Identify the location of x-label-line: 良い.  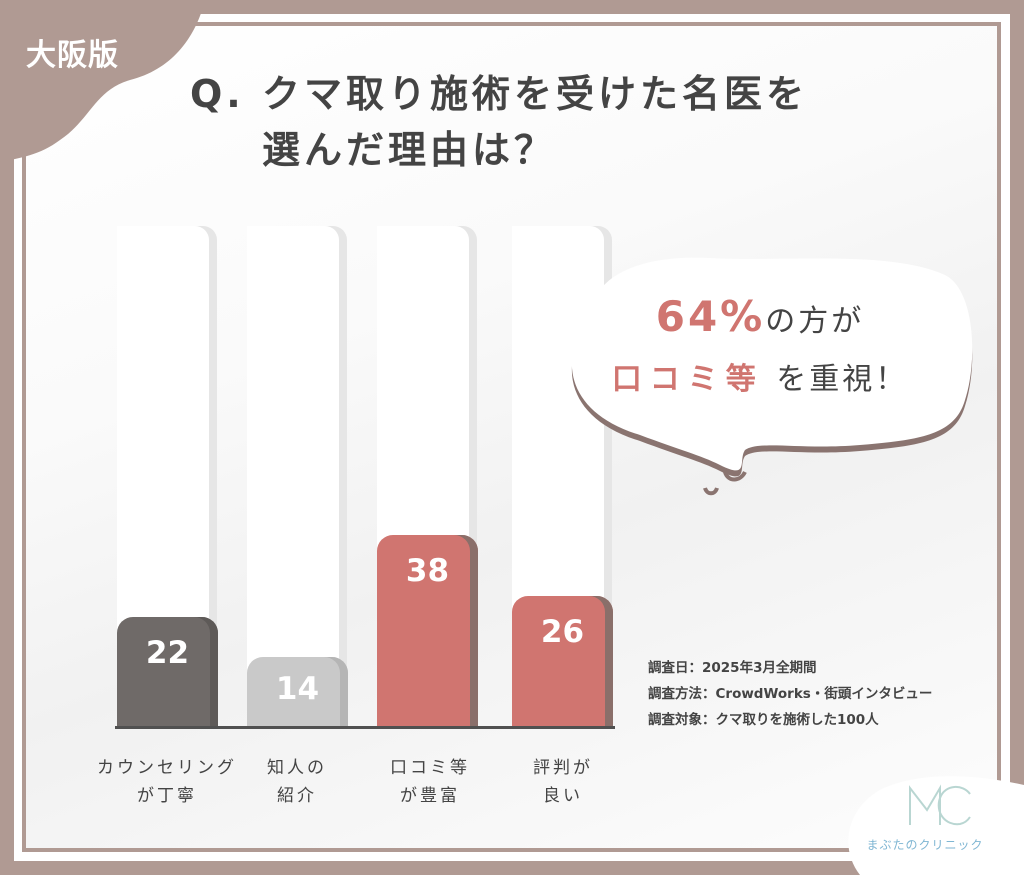
(563, 796).